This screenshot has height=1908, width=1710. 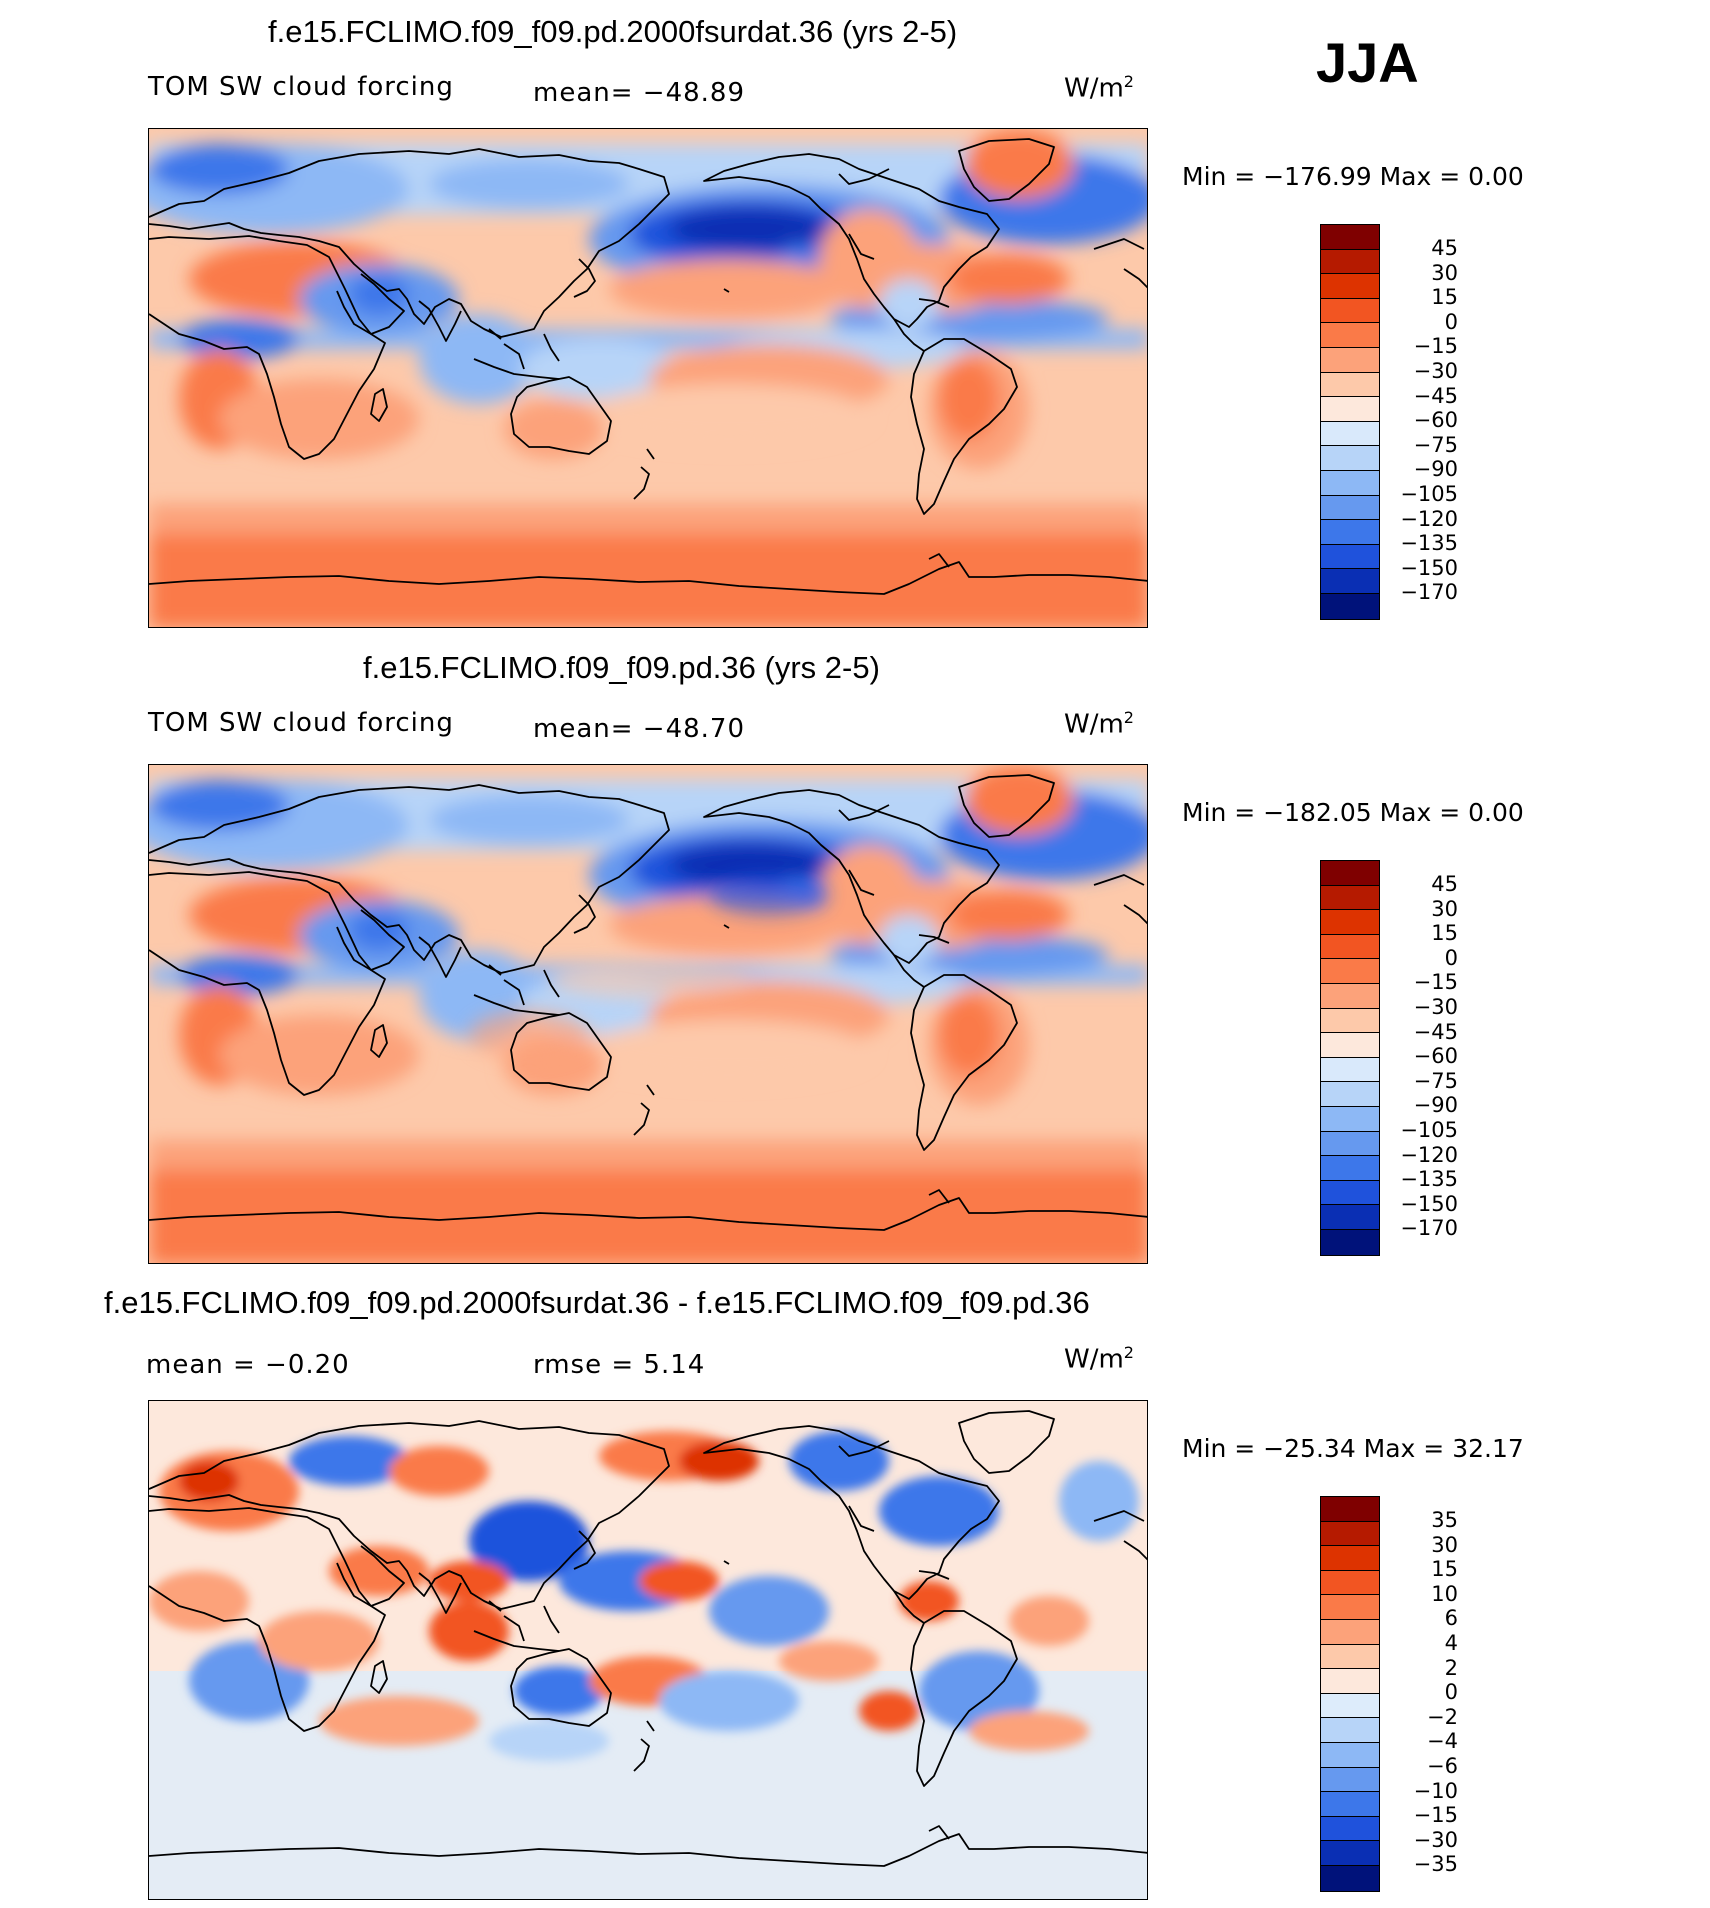 What do you see at coordinates (1429, 567) in the screenshot?
I see `colorbar-label: −150` at bounding box center [1429, 567].